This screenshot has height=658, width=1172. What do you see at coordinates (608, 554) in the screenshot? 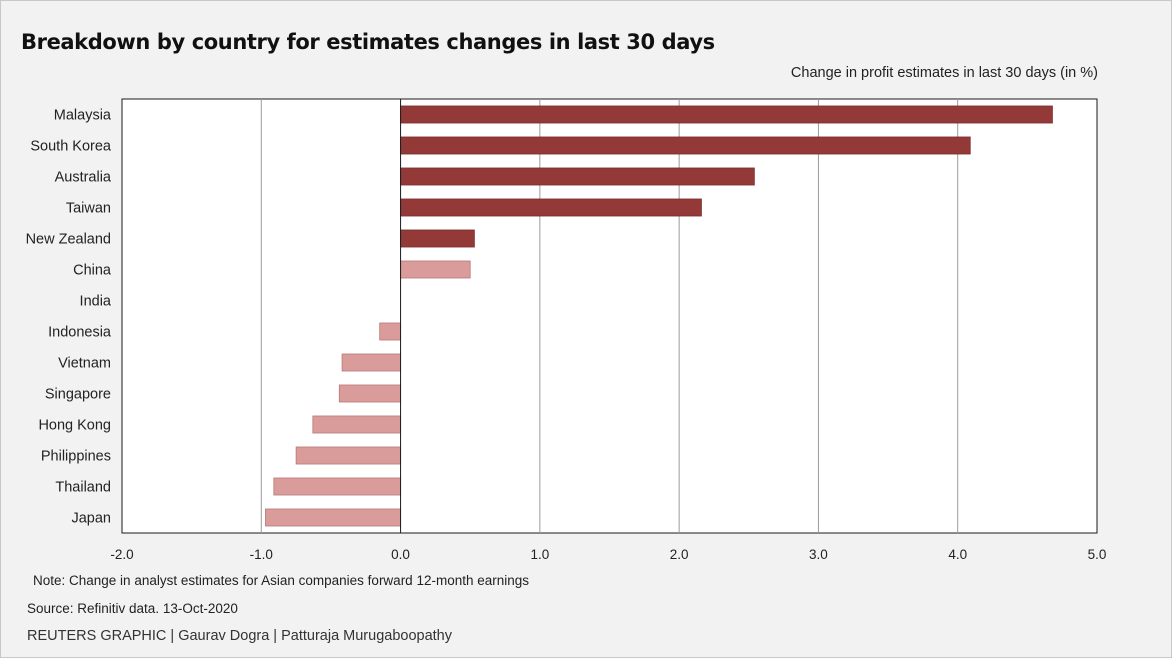
I see `x-tick-labels: -2.0 -1.0 0.0 1.0 2.0 3.0 4.0 5.0` at bounding box center [608, 554].